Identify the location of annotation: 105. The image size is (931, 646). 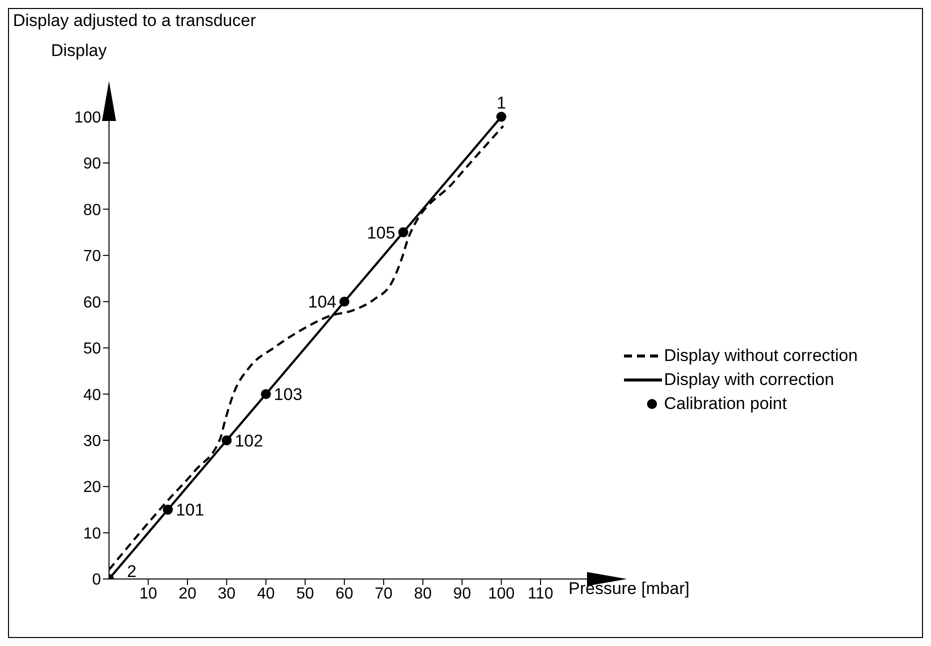
(381, 232).